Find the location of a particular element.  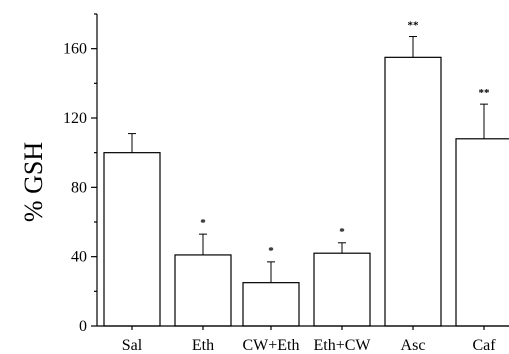

x-tick-label: CW+Eth is located at coordinates (270, 345).